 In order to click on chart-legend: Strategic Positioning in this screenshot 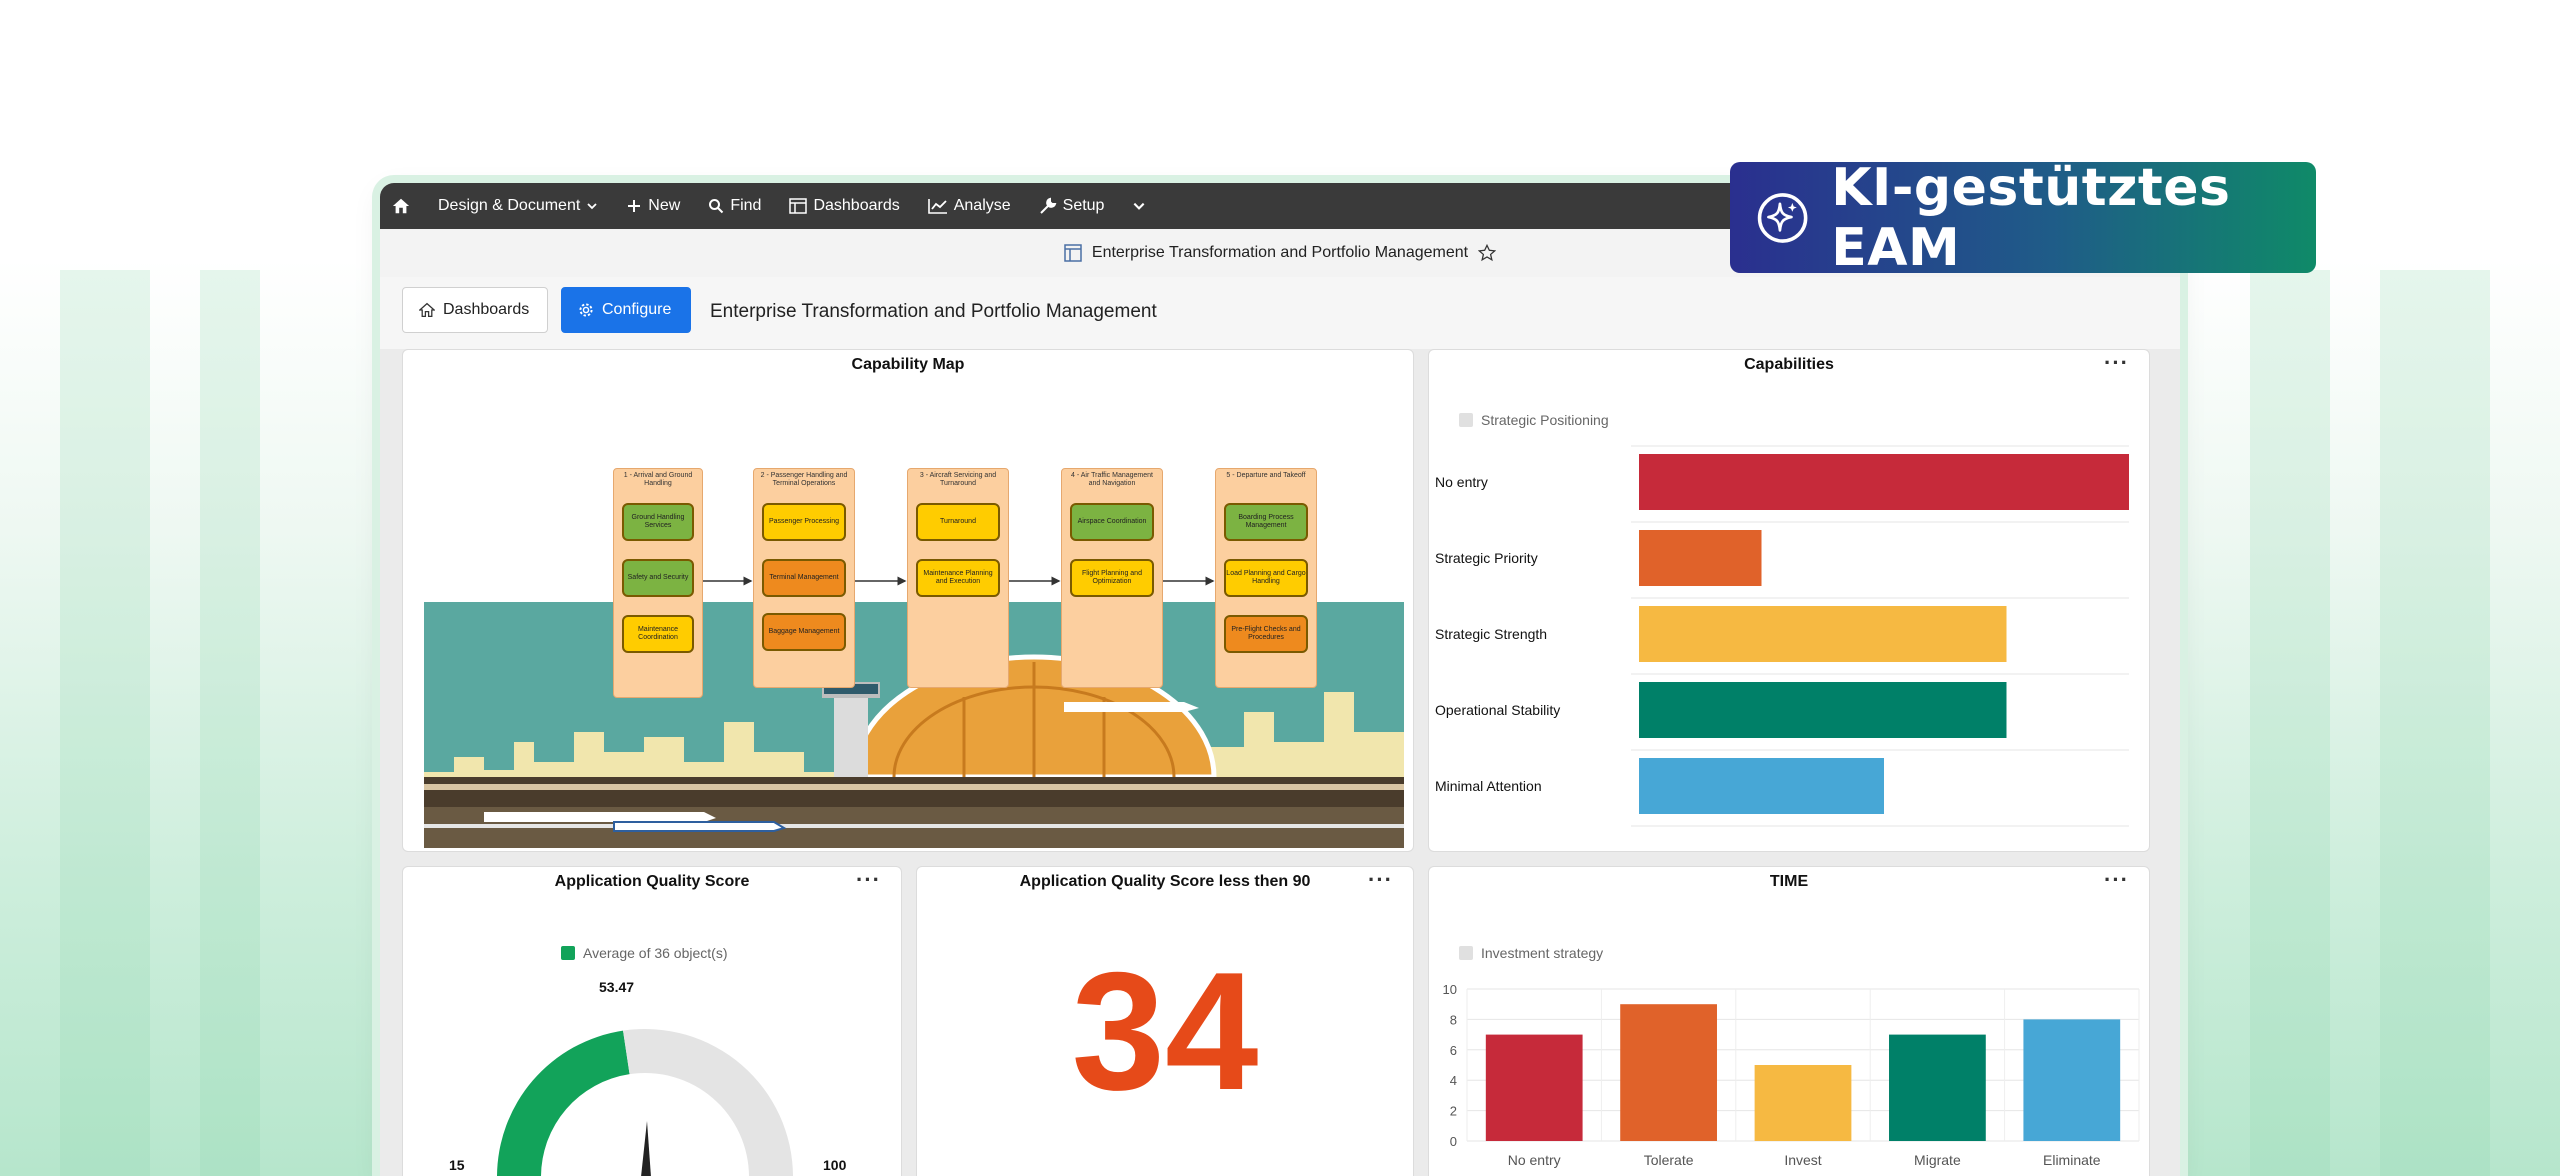, I will do `click(1534, 420)`.